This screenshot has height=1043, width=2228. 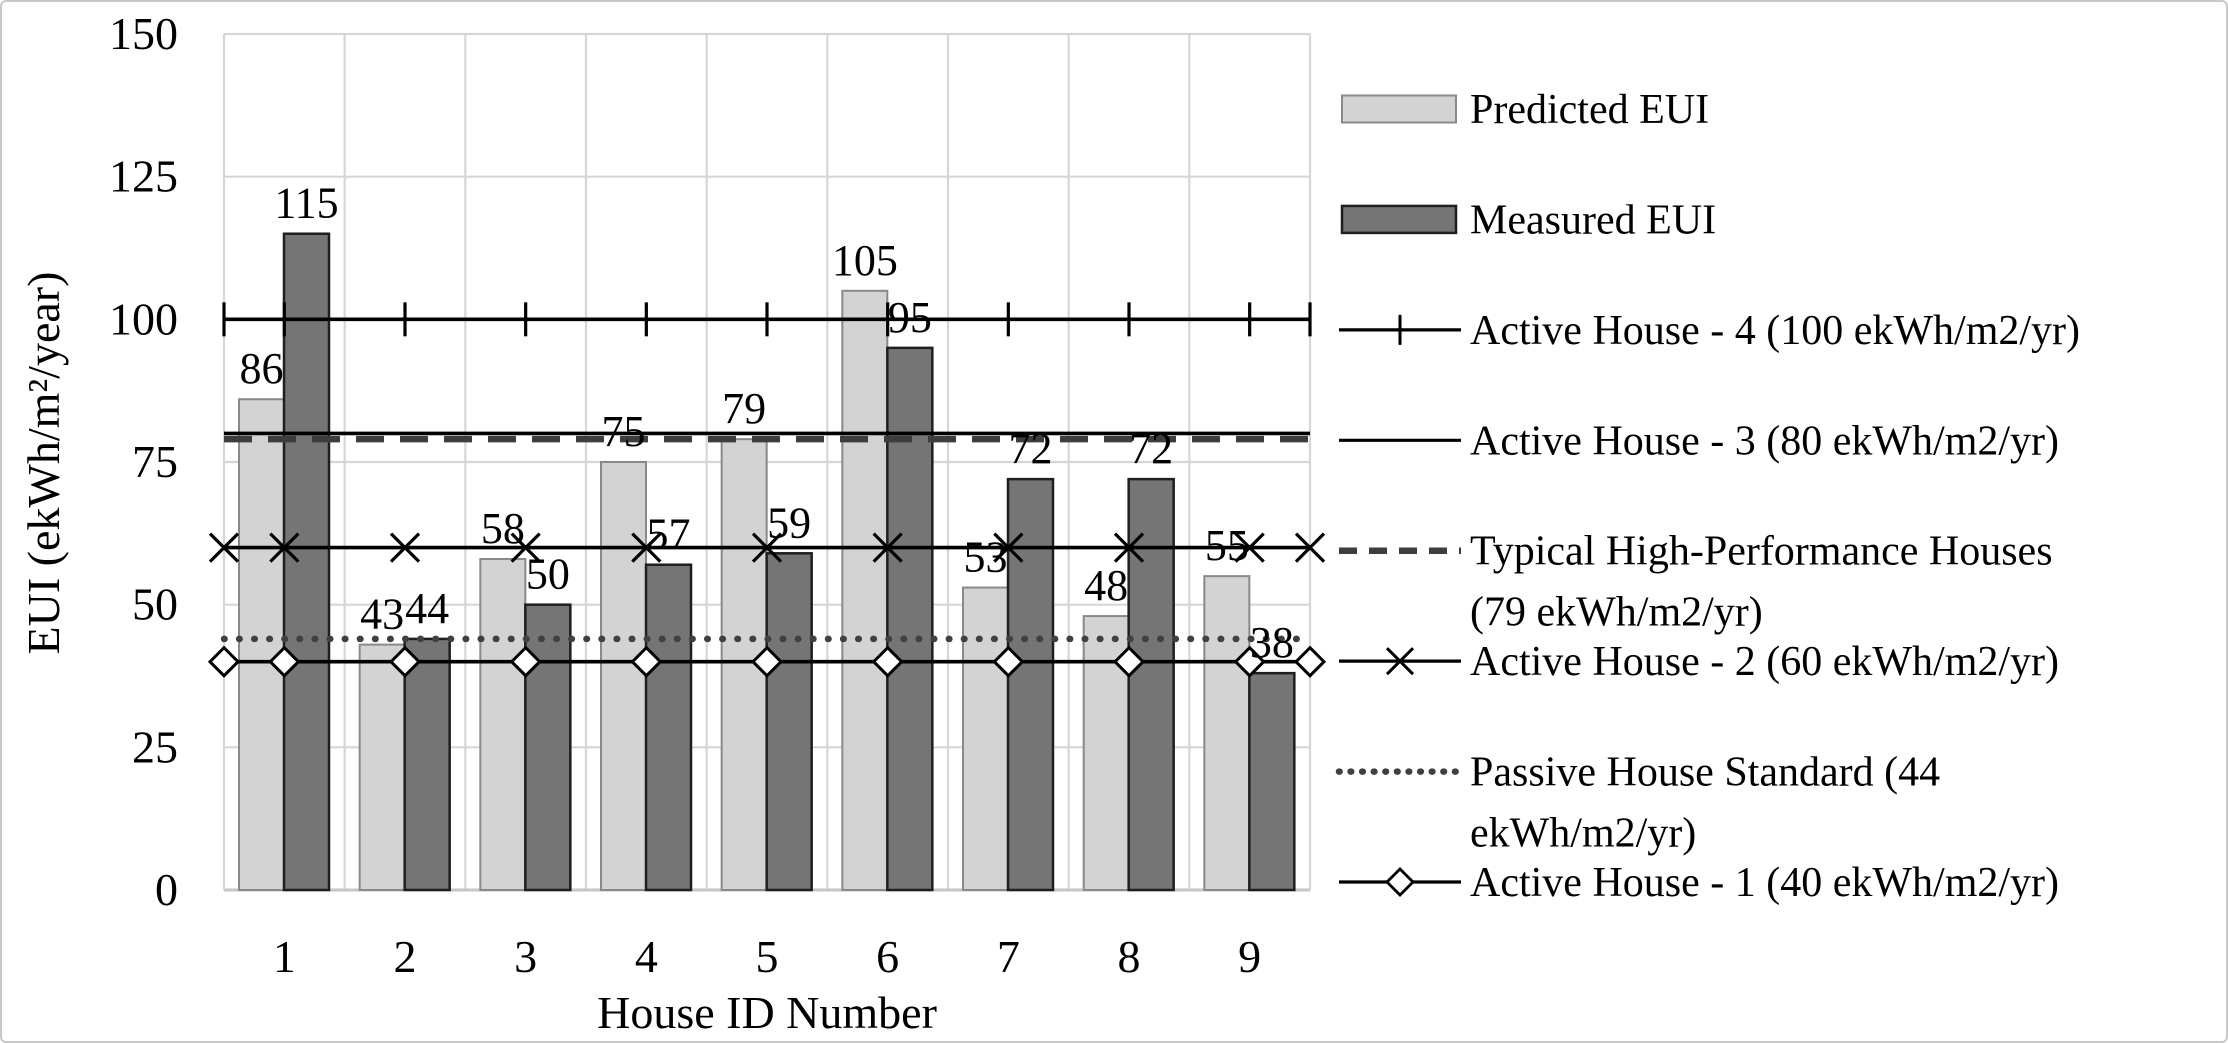 What do you see at coordinates (624, 431) in the screenshot?
I see `data-label-predicted-eui-house-4: 75` at bounding box center [624, 431].